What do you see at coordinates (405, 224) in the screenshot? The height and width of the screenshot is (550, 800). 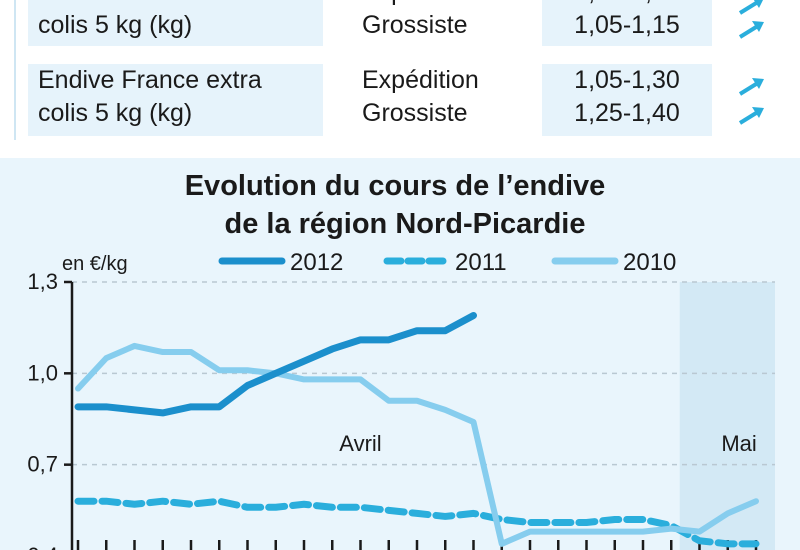 I see `chart-title-line-2: de la région Nord-Picardie` at bounding box center [405, 224].